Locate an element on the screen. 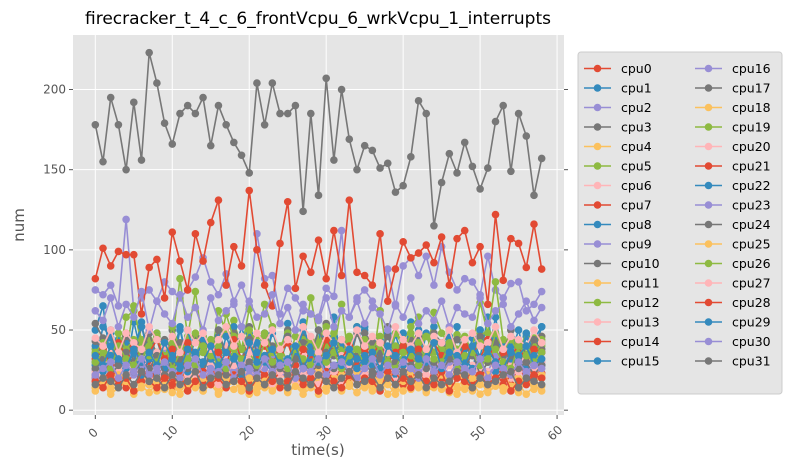 This screenshot has height=468, width=790. data-point-cpu18 is located at coordinates (110, 387).